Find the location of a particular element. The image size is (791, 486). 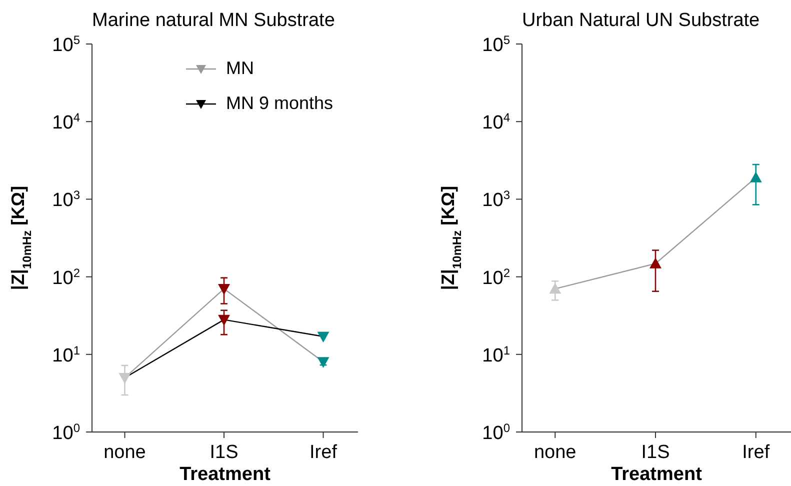

chart-title: Marine natural MN Substrate is located at coordinates (213, 21).